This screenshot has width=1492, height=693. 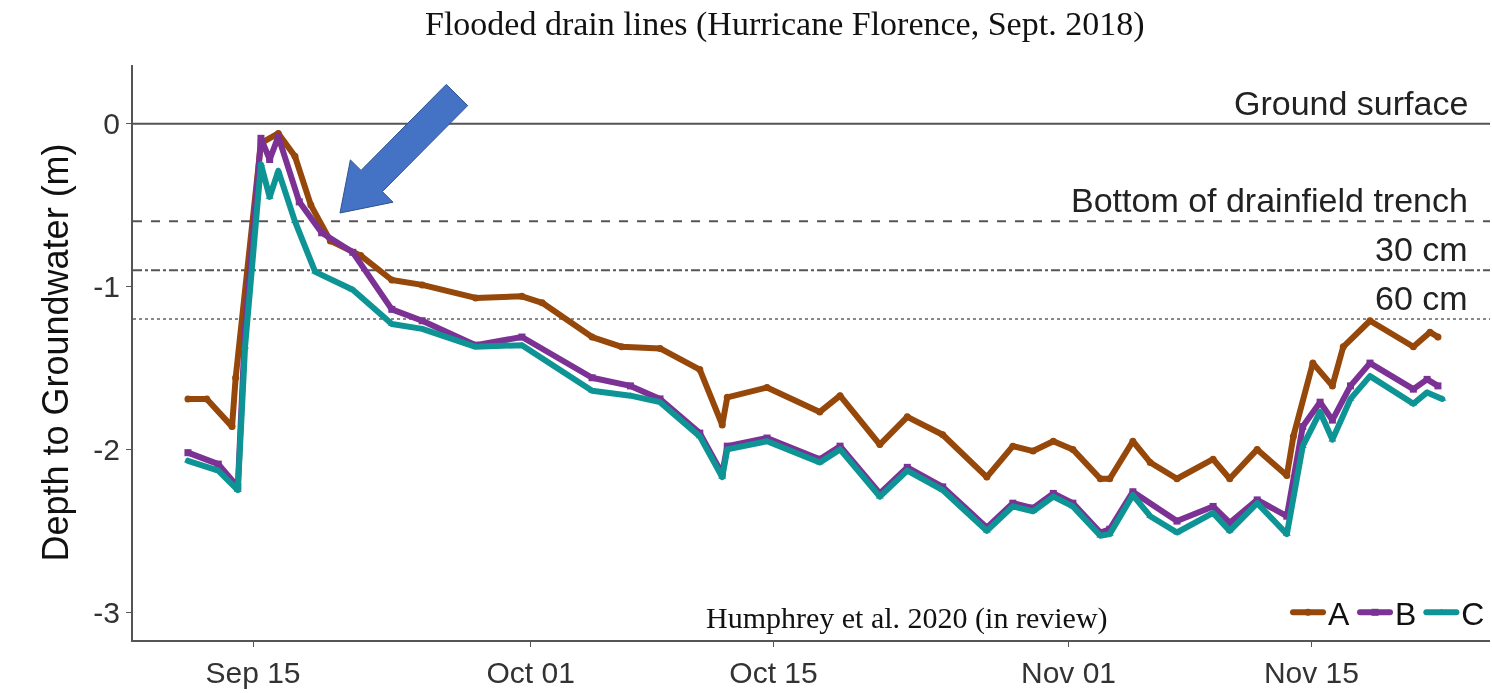 I want to click on ref-line-label: Bottom of drainfield trench, so click(x=1269, y=200).